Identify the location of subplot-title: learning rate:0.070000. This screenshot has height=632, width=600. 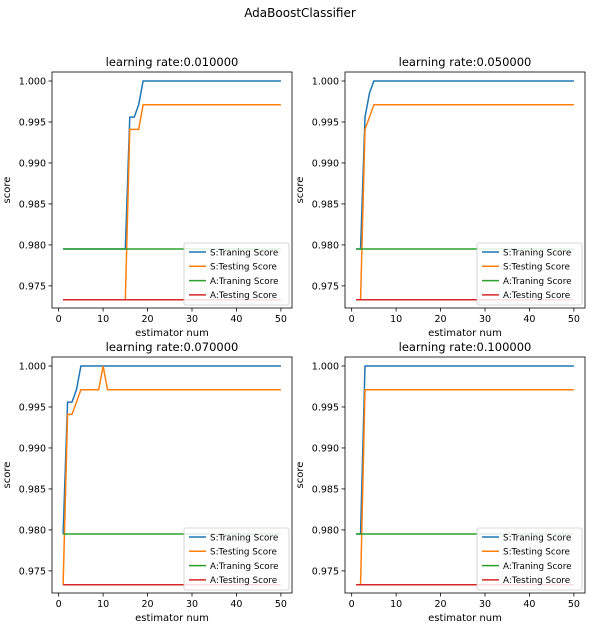
(172, 347).